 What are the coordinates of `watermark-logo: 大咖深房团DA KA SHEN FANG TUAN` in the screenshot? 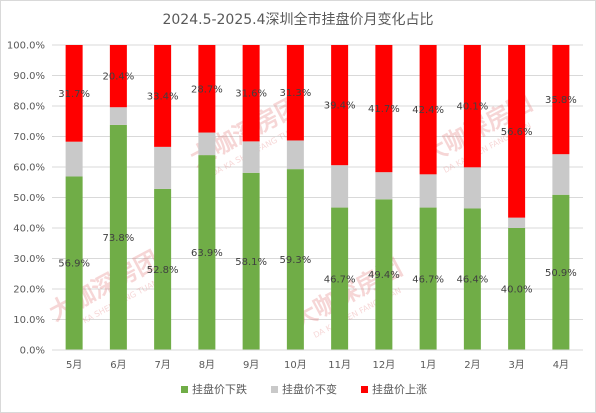 It's located at (347, 296).